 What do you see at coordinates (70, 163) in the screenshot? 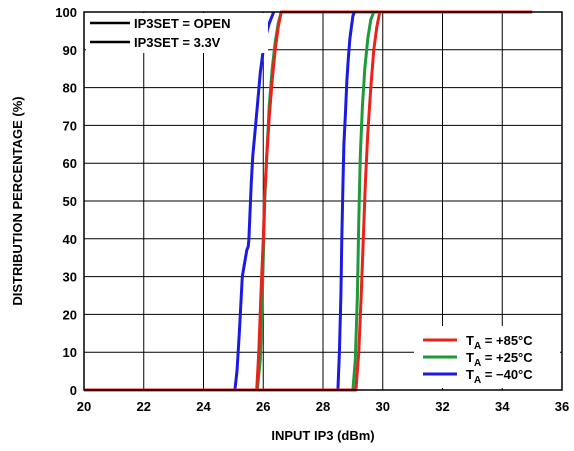
I see `y-tick-label: 60` at bounding box center [70, 163].